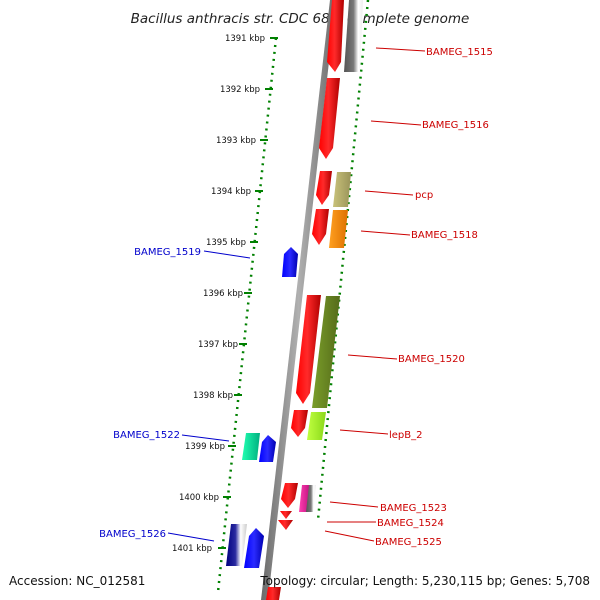  Describe the element at coordinates (406, 435) in the screenshot. I see `gene-label-lepb-2: lepB_2` at that location.